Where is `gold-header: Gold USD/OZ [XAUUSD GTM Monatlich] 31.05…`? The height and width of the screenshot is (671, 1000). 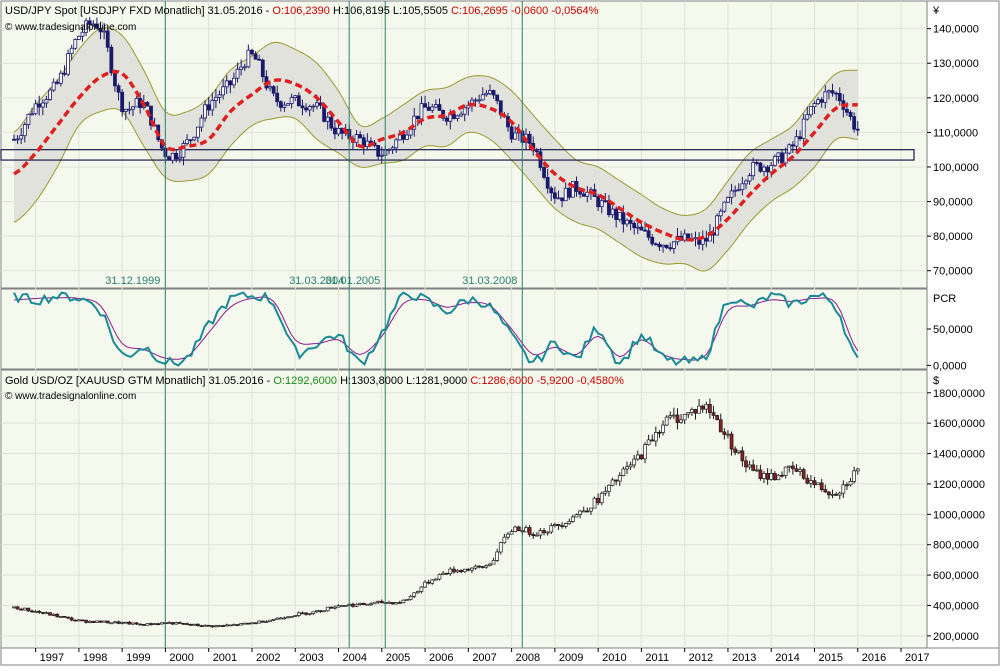 gold-header: Gold USD/OZ [XAUUSD GTM Monatlich] 31.05… is located at coordinates (314, 381).